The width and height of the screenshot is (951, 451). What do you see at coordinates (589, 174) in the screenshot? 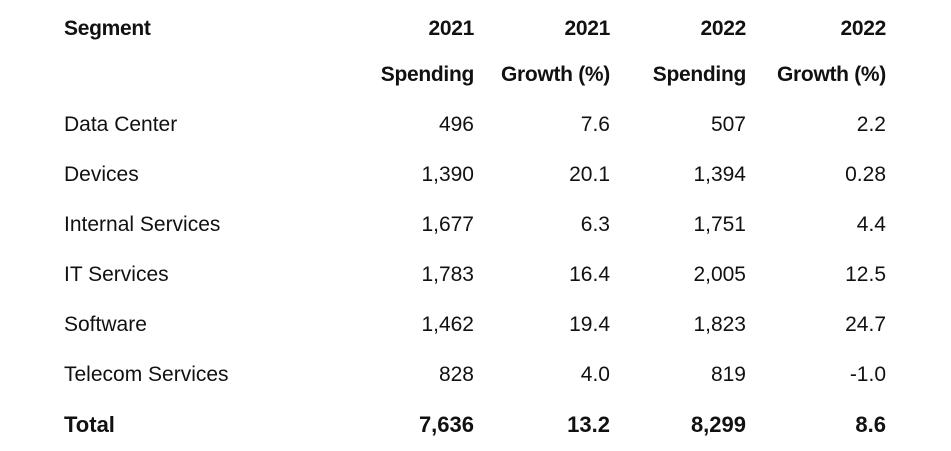
I see `growth-2021-cell: 20.1` at bounding box center [589, 174].